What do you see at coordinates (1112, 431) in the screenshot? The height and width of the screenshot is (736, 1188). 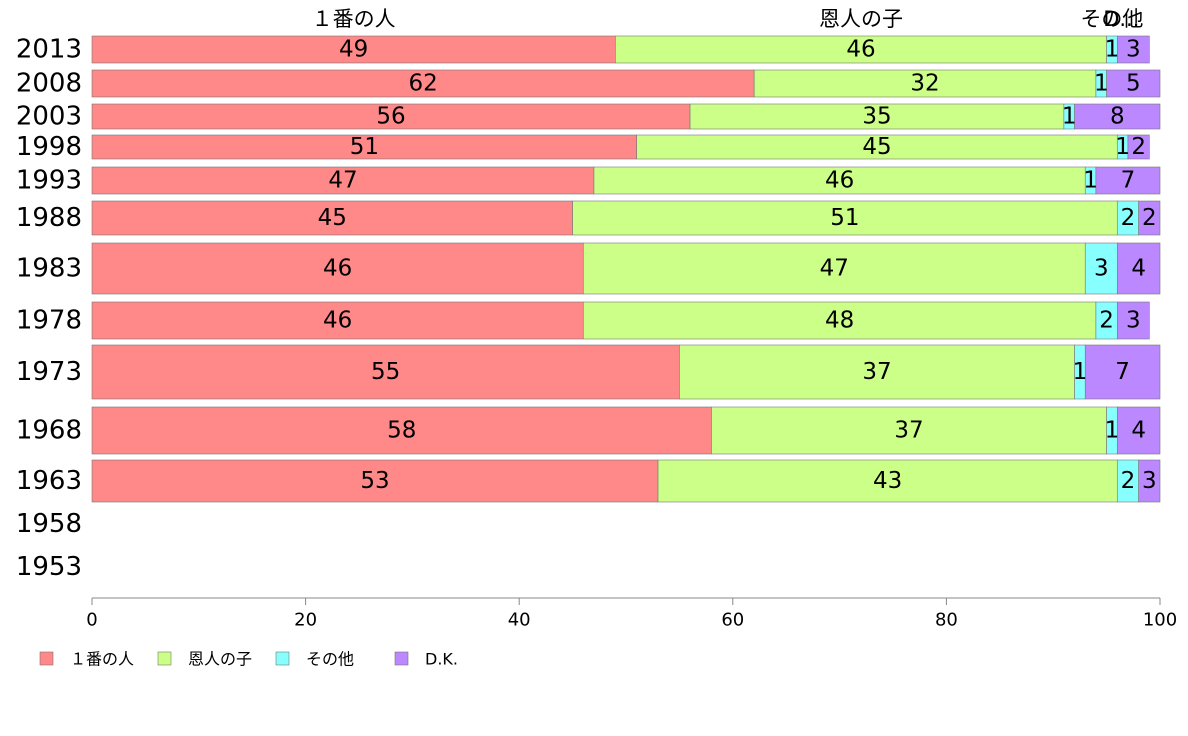 I see `segment-label-1968-s2: 1` at bounding box center [1112, 431].